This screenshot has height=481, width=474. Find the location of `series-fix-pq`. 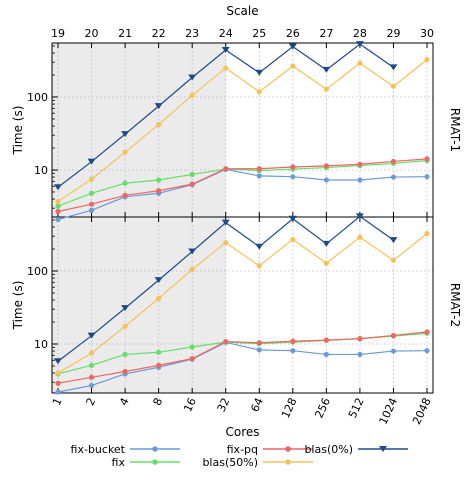

series-fix-pq is located at coordinates (242, 185).